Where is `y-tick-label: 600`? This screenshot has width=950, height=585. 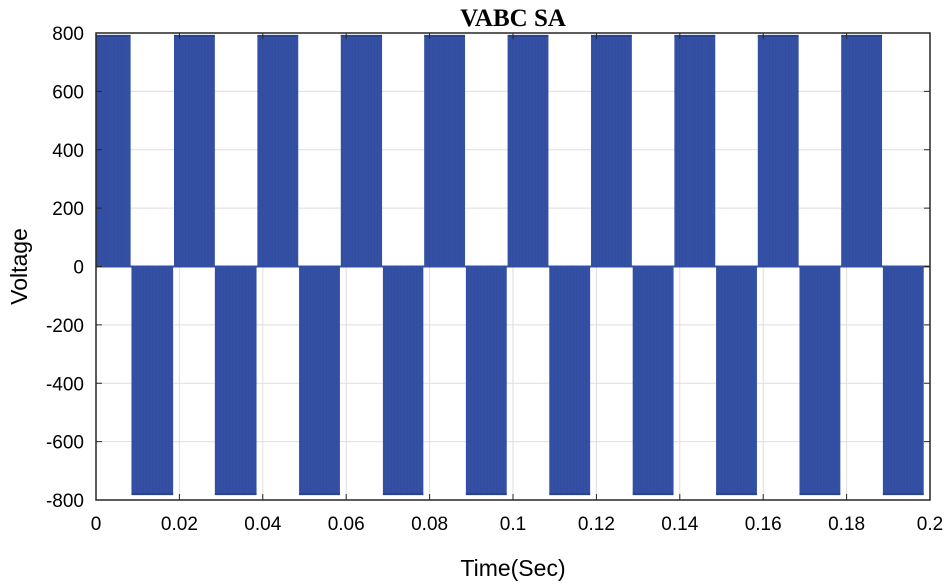 y-tick-label: 600 is located at coordinates (68, 92).